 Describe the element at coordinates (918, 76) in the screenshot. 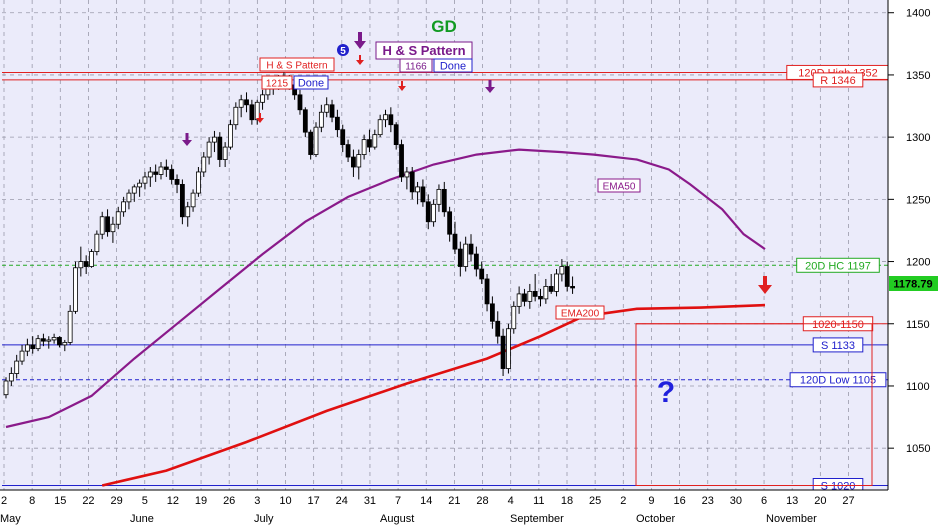

I see `y-tick-label: 1350` at that location.